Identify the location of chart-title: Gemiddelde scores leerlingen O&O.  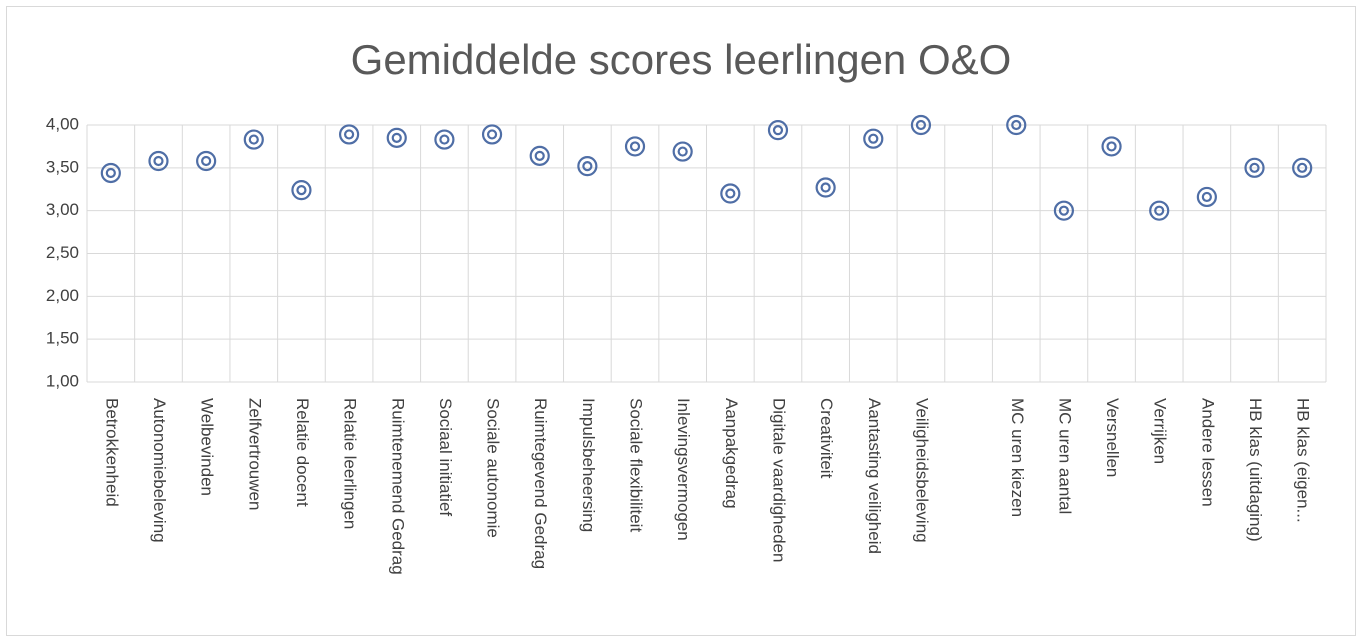
(681, 59).